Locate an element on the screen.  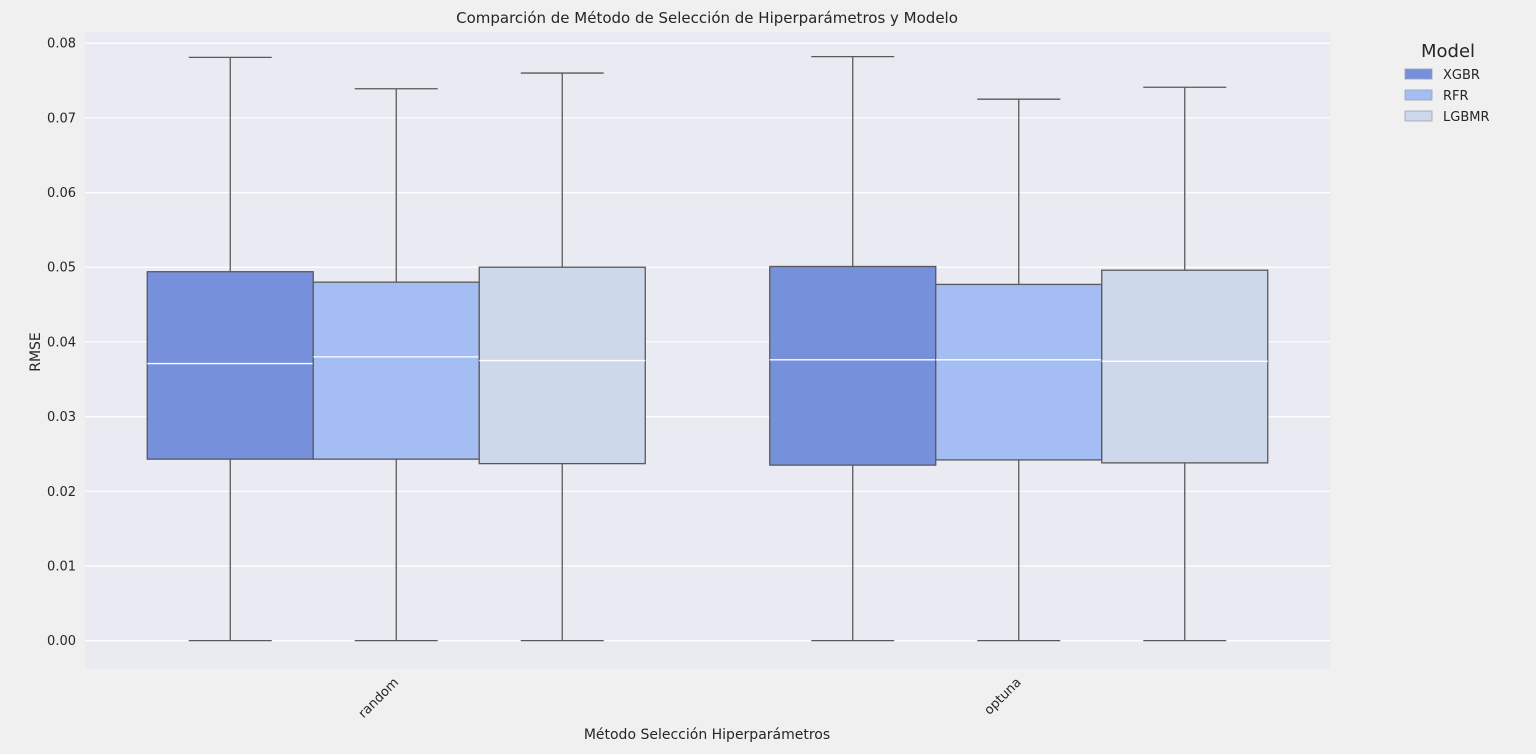
y-tick-label: 0.06 is located at coordinates (61, 193).